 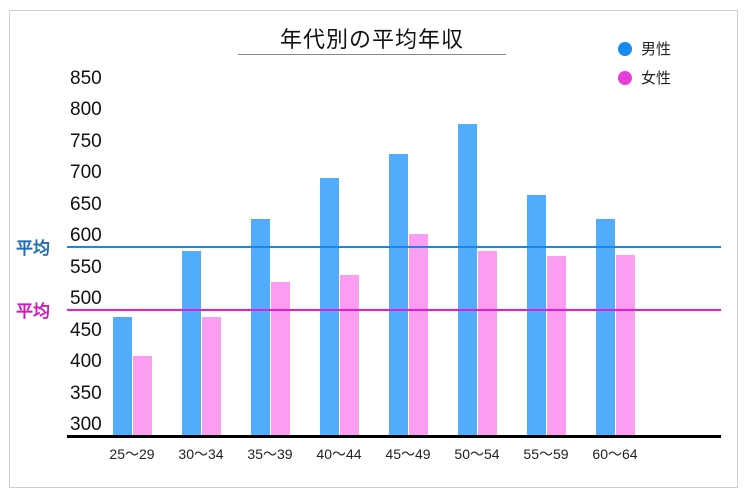 What do you see at coordinates (33, 249) in the screenshot?
I see `average-label-male: 平均` at bounding box center [33, 249].